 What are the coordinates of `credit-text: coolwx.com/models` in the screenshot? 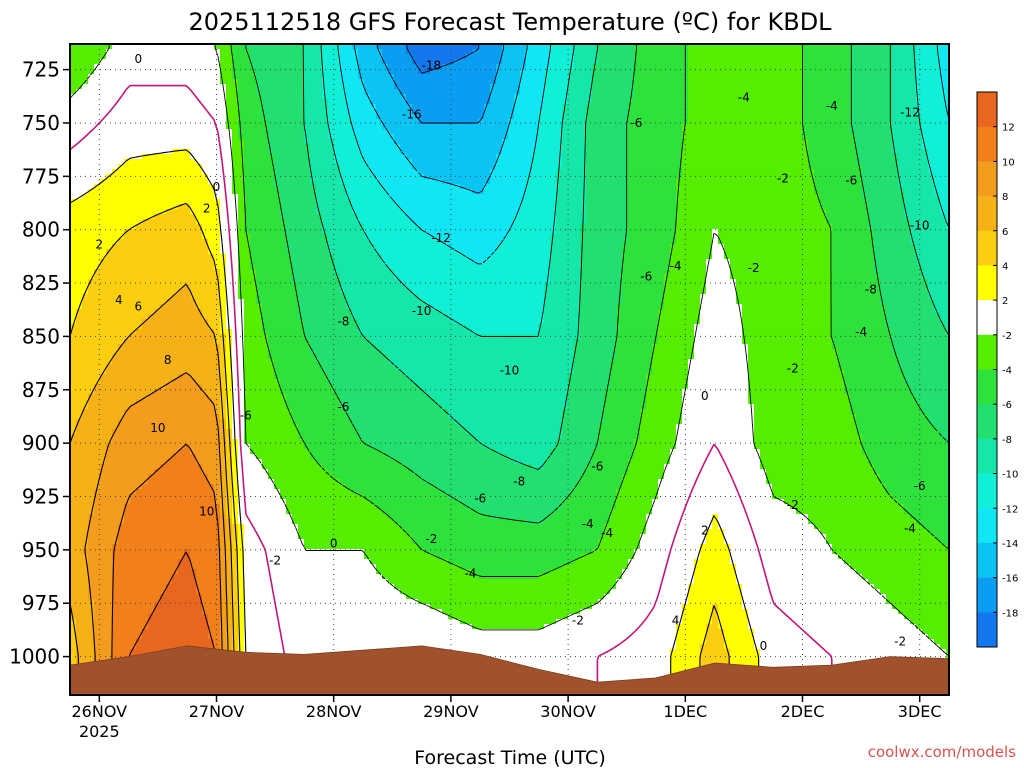 It's located at (942, 752).